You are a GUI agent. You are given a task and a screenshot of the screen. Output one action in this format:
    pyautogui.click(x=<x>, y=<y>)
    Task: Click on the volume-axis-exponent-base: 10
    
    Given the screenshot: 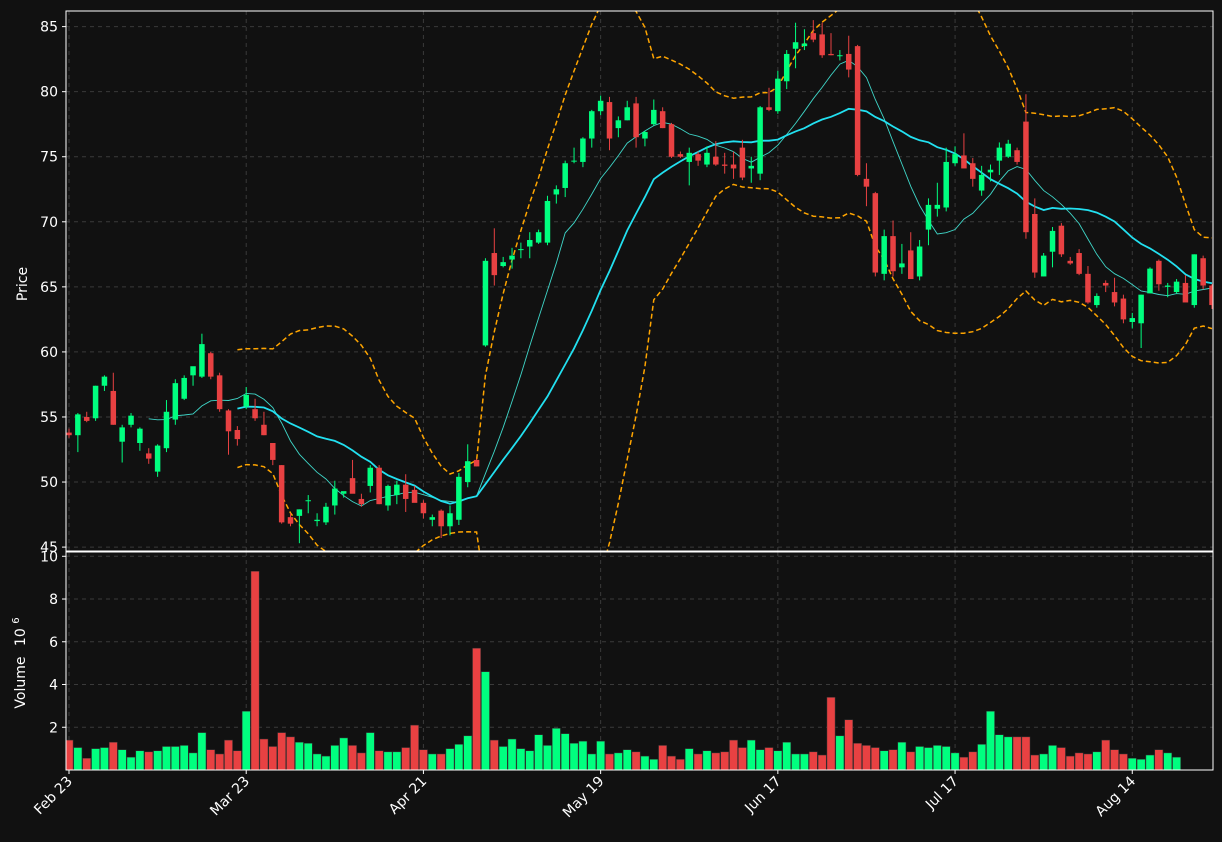 What is the action you would take?
    pyautogui.click(x=21, y=637)
    